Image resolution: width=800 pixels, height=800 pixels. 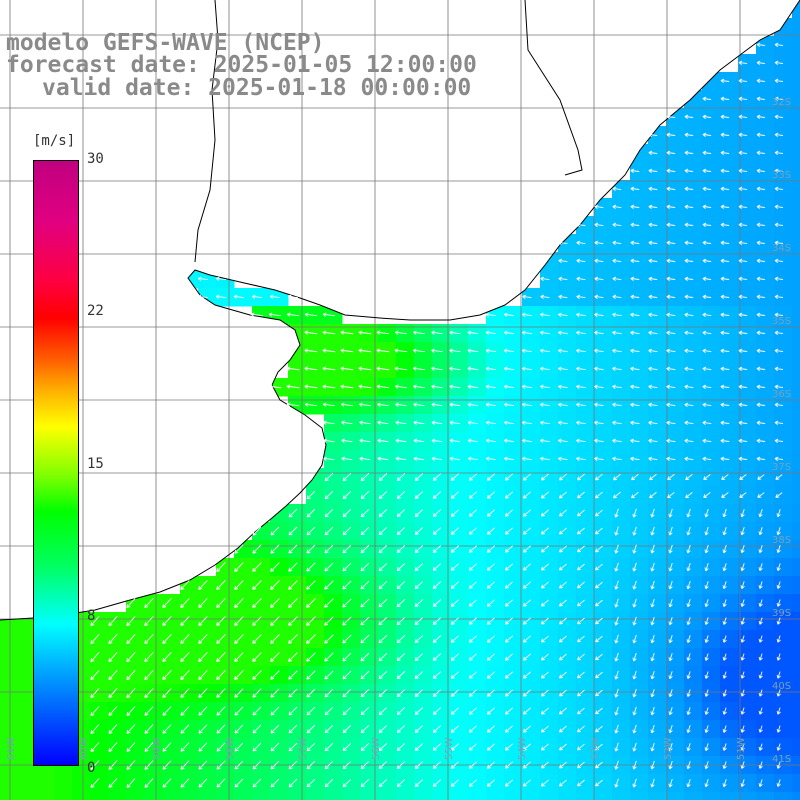 What do you see at coordinates (781, 248) in the screenshot?
I see `latitude-label: 34S` at bounding box center [781, 248].